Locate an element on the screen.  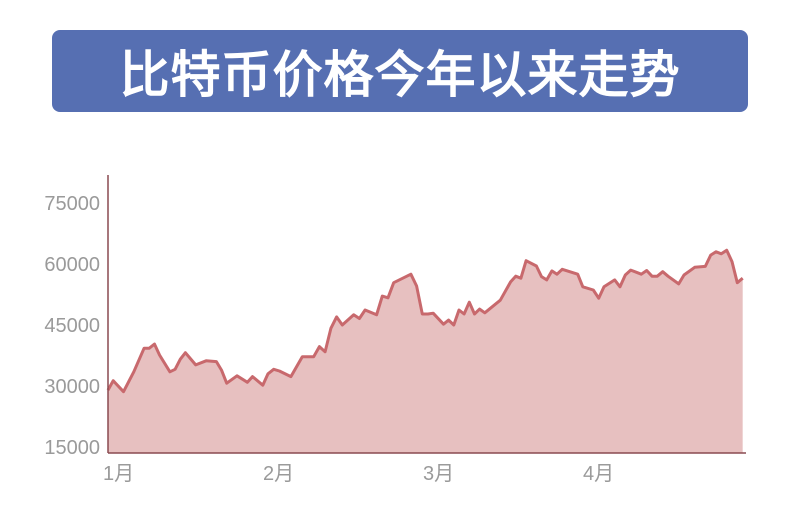
chart-title-banner: 比特币价格今年以来走势 is located at coordinates (400, 71).